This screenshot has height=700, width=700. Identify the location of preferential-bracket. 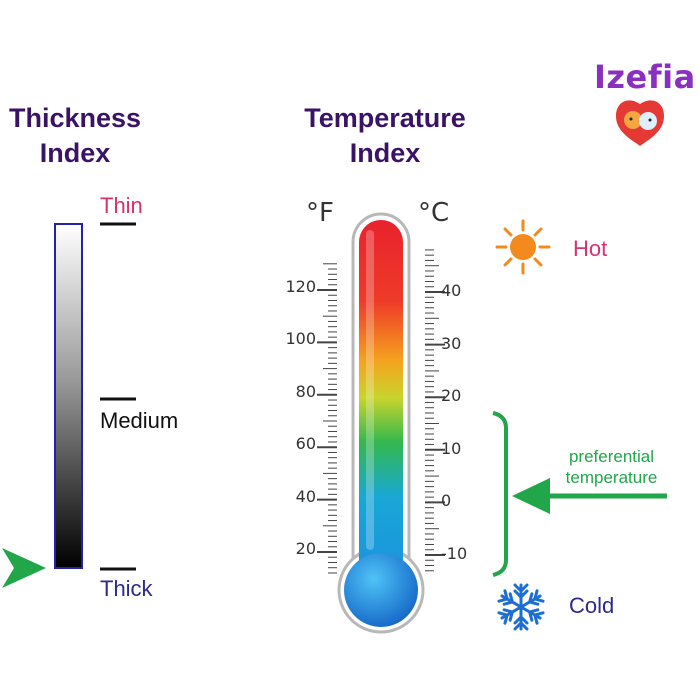
(500, 494).